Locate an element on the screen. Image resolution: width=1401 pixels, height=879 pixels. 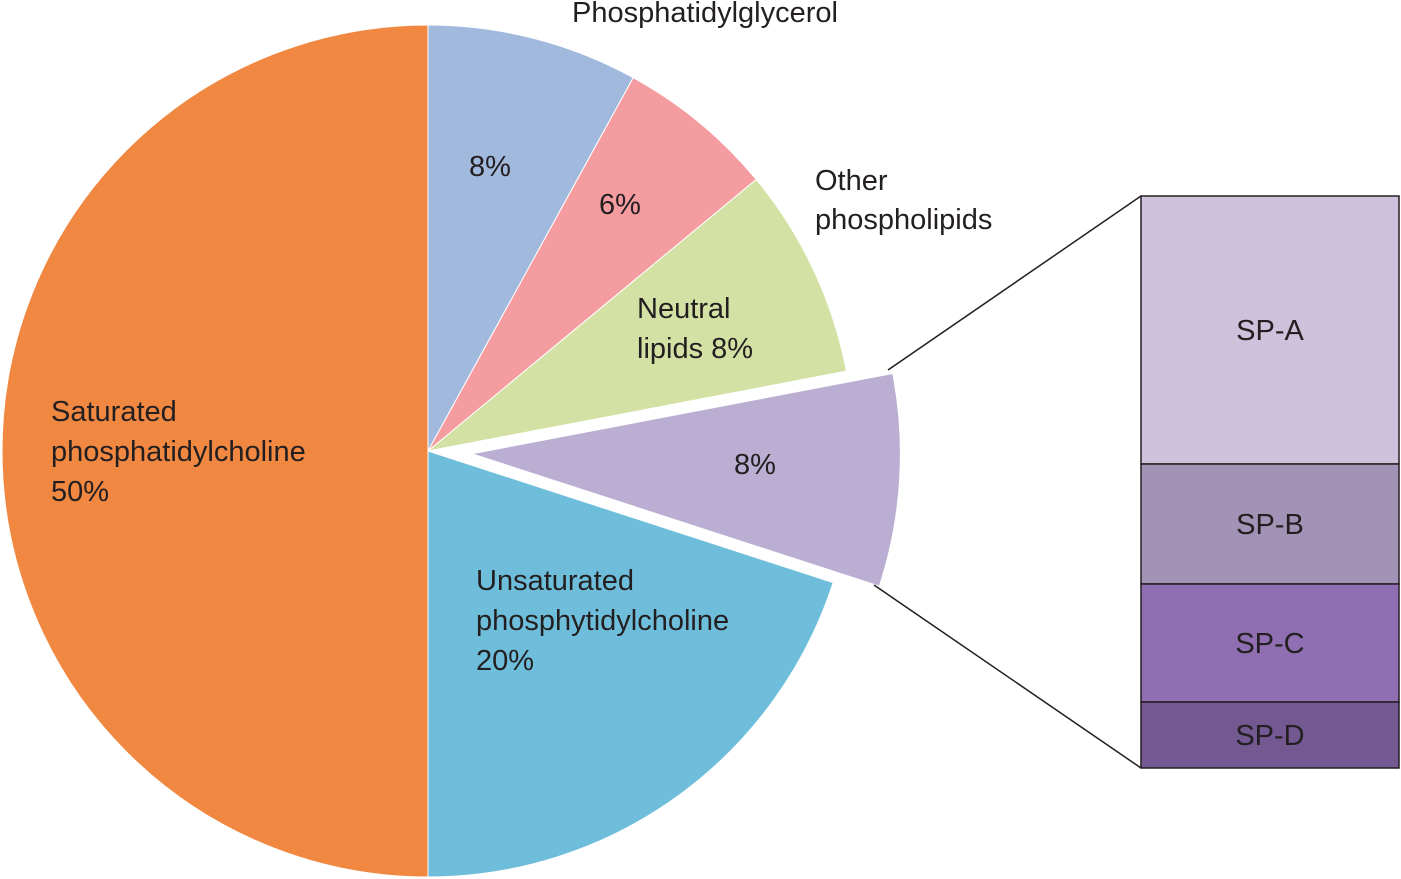
annotation-other-phospholipids-line-2: phospholipids is located at coordinates (903, 220).